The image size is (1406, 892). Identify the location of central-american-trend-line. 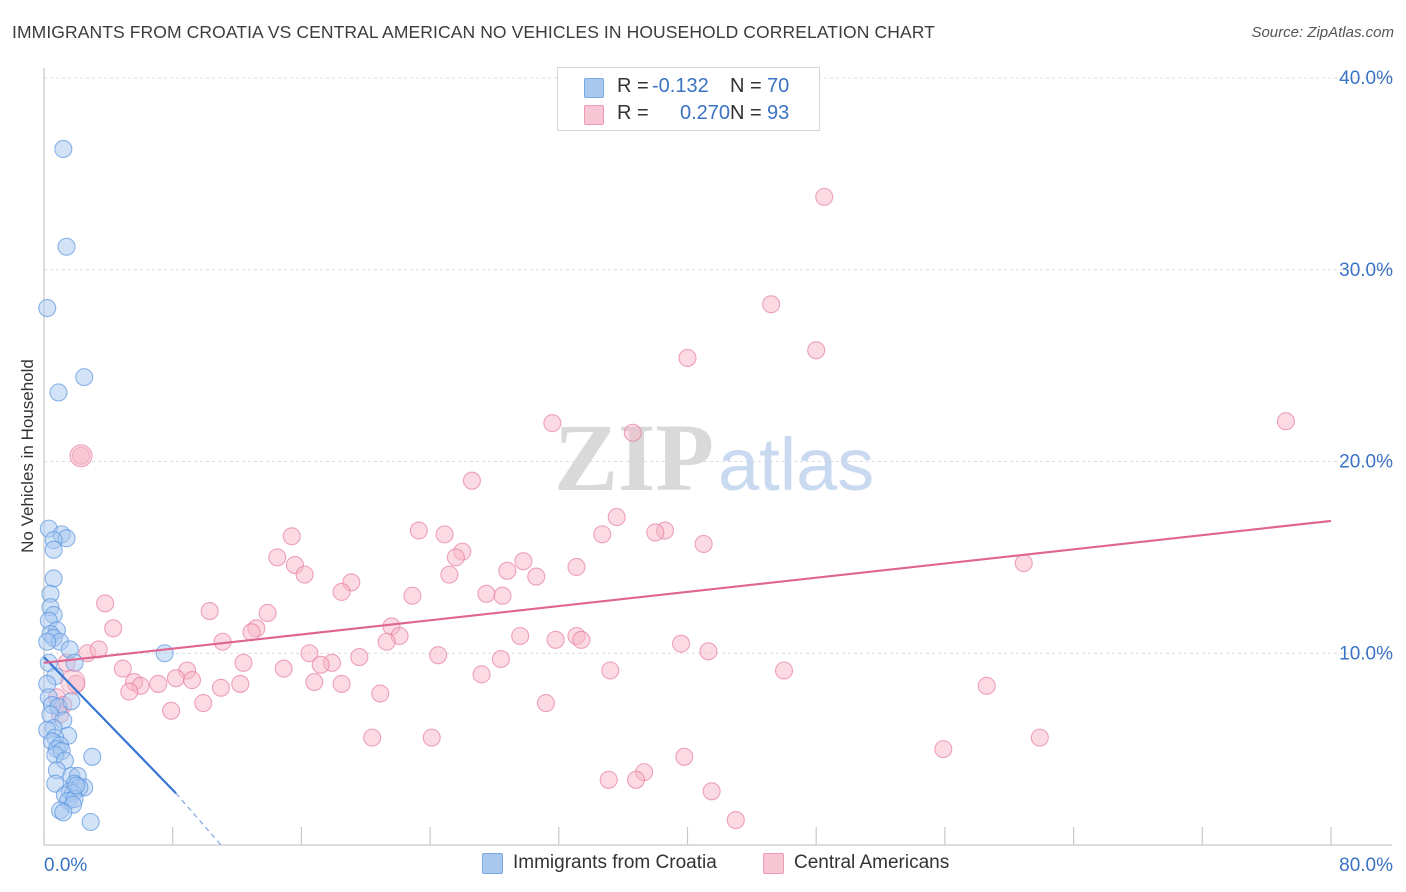
(687, 591).